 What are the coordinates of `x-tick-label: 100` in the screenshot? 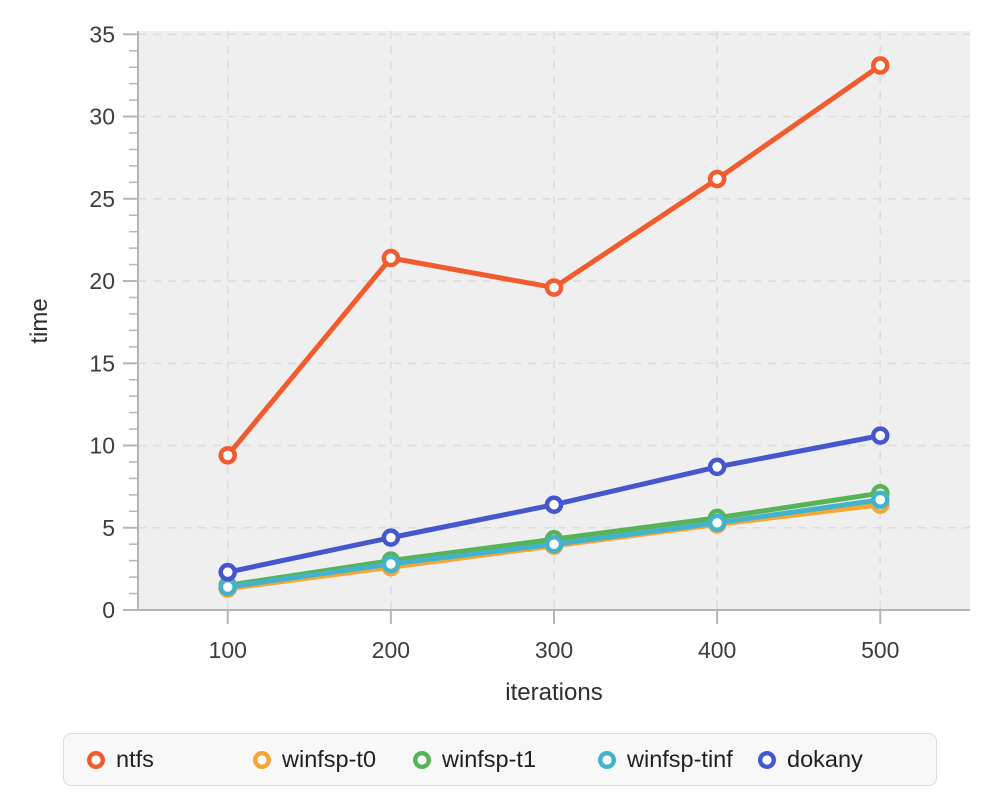 It's located at (228, 650).